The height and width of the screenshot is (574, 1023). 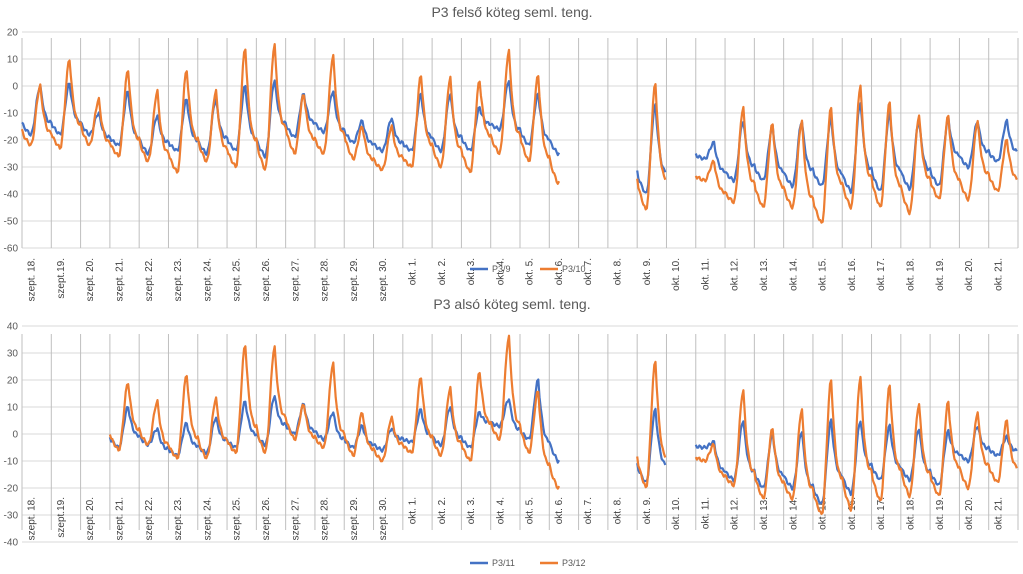 What do you see at coordinates (11, 543) in the screenshot?
I see `y-tick-label: -40` at bounding box center [11, 543].